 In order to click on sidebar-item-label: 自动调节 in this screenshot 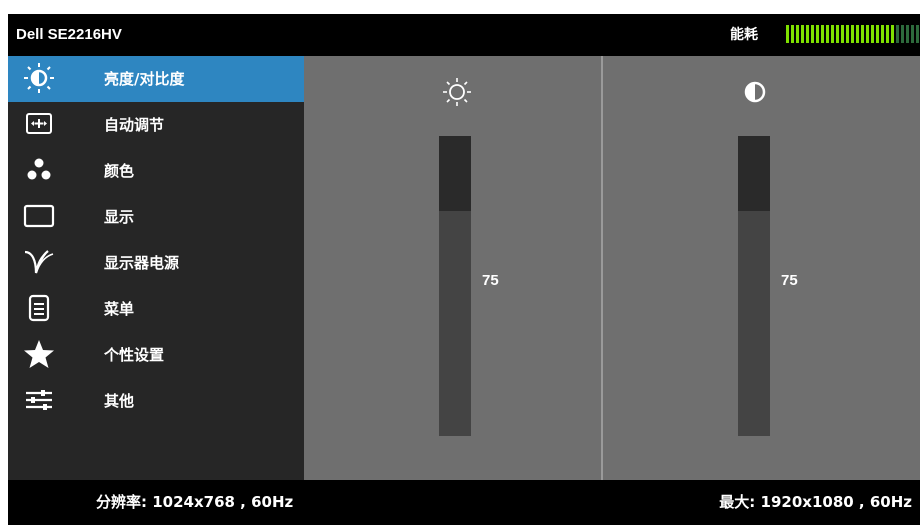, I will do `click(134, 125)`.